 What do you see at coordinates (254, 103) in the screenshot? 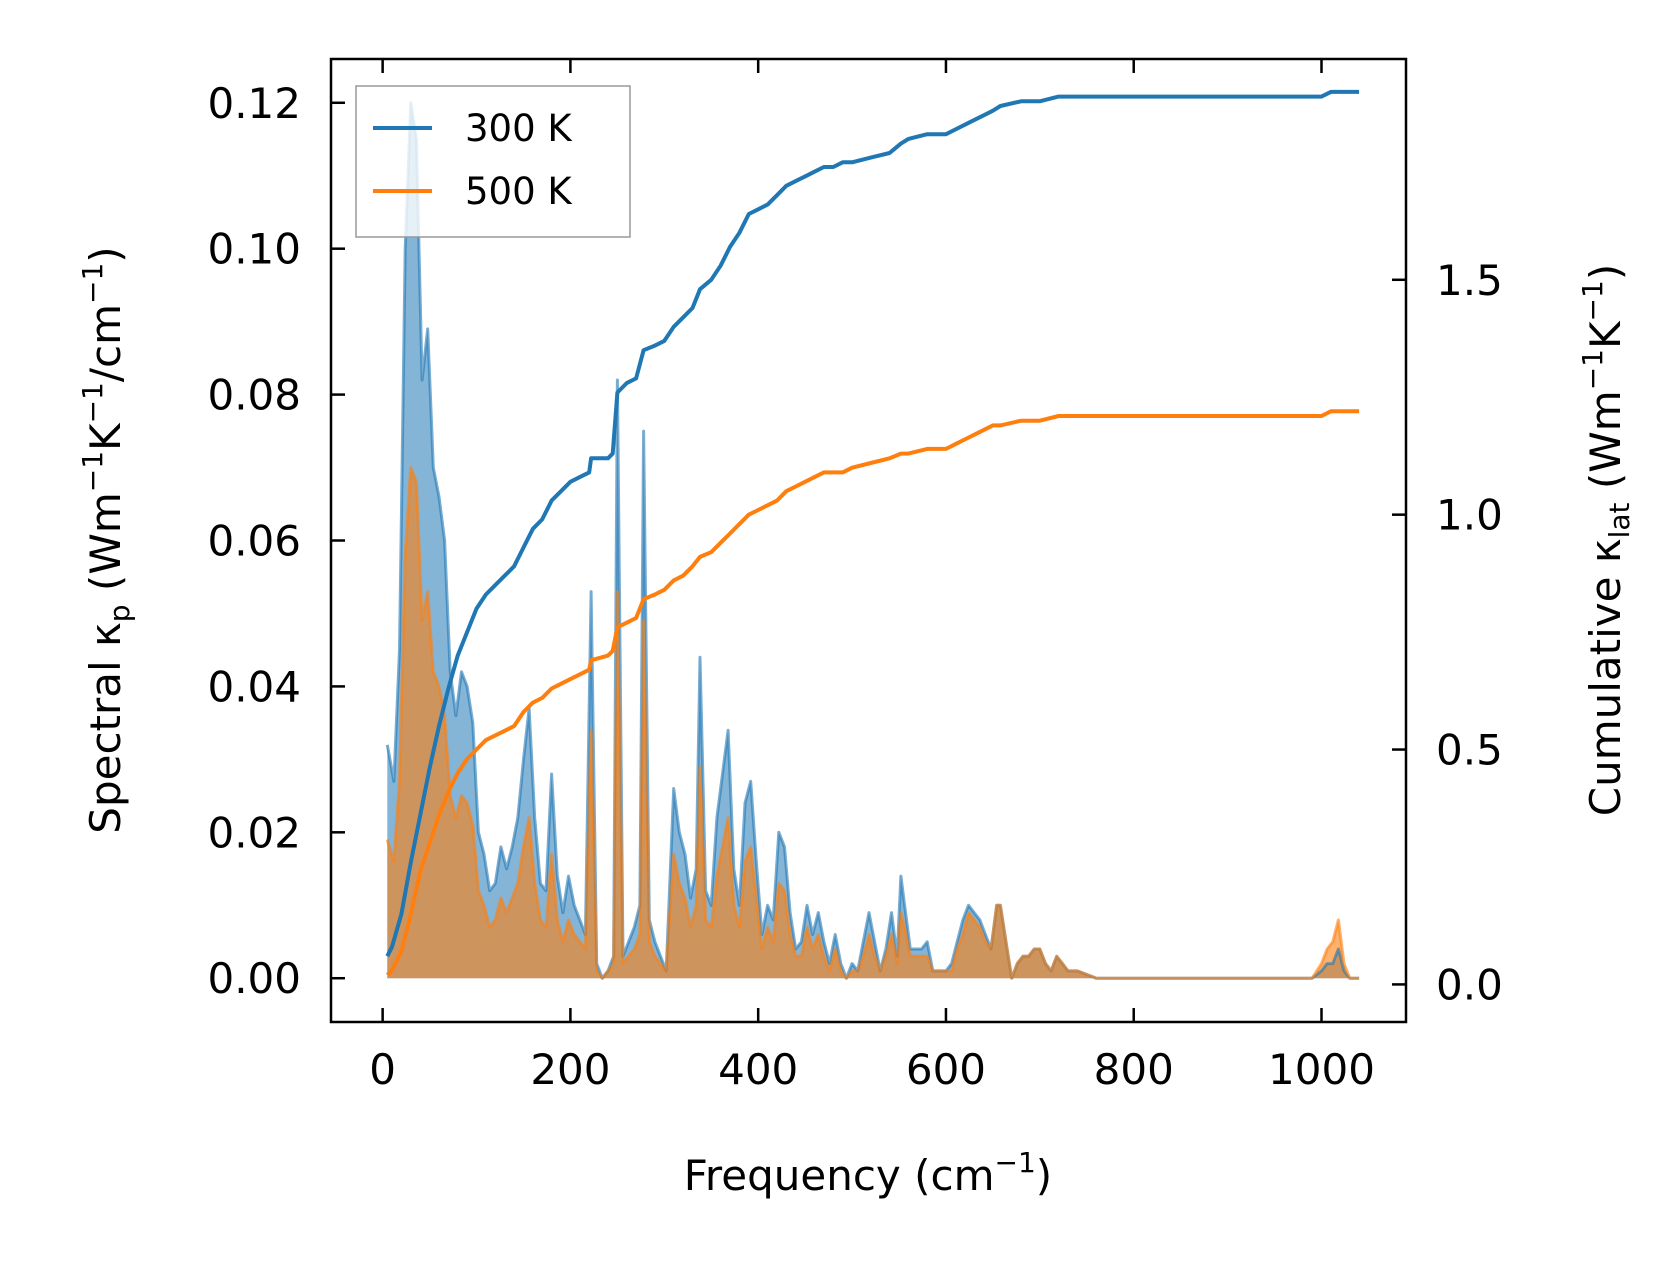
I see `y-left-tick-label: 0.12` at bounding box center [254, 103].